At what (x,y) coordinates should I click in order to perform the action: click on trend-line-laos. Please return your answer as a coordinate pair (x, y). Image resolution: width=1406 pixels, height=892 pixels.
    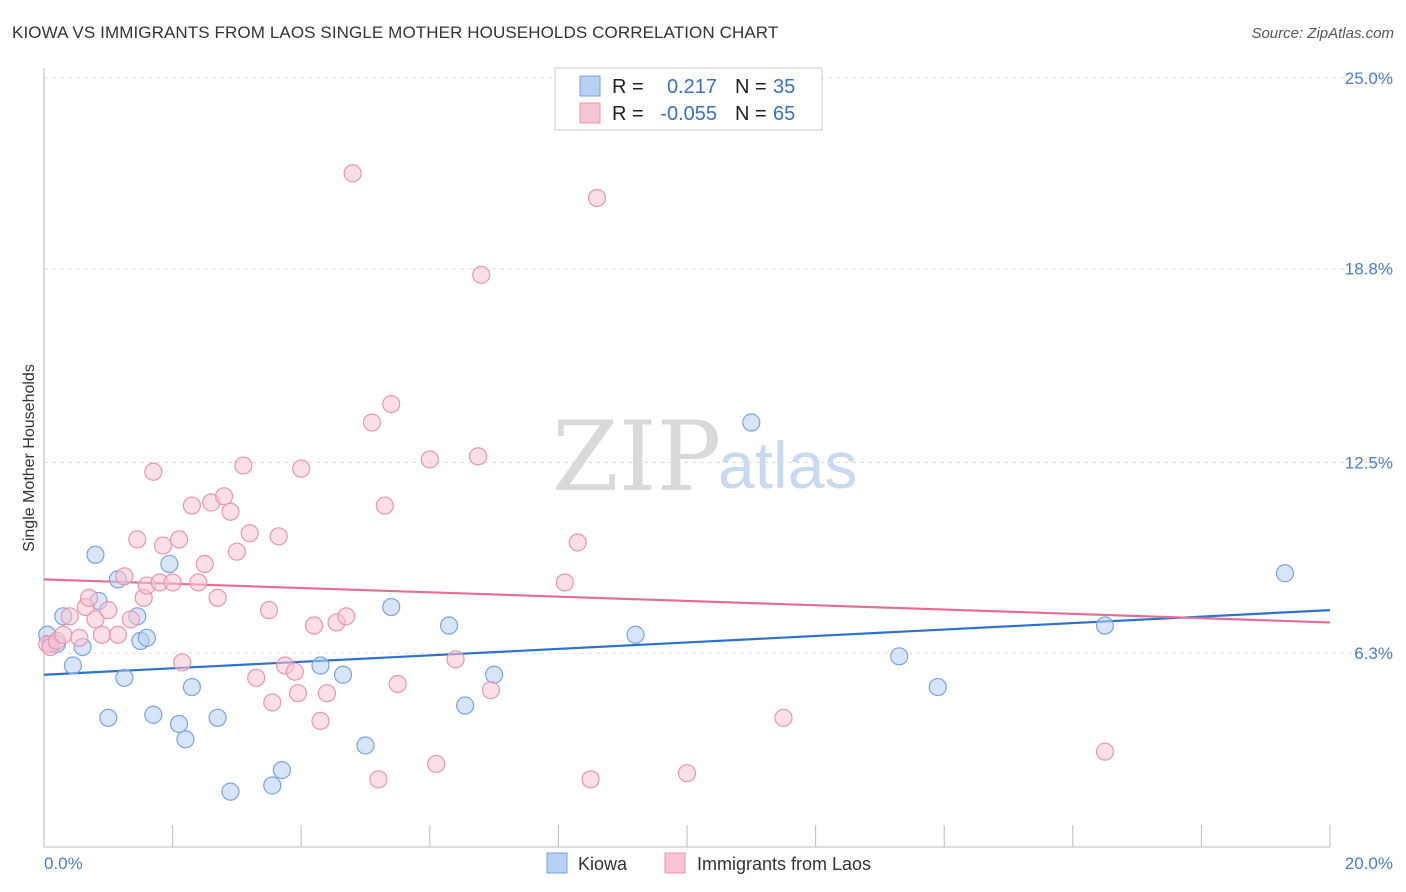
    Looking at the image, I should click on (687, 601).